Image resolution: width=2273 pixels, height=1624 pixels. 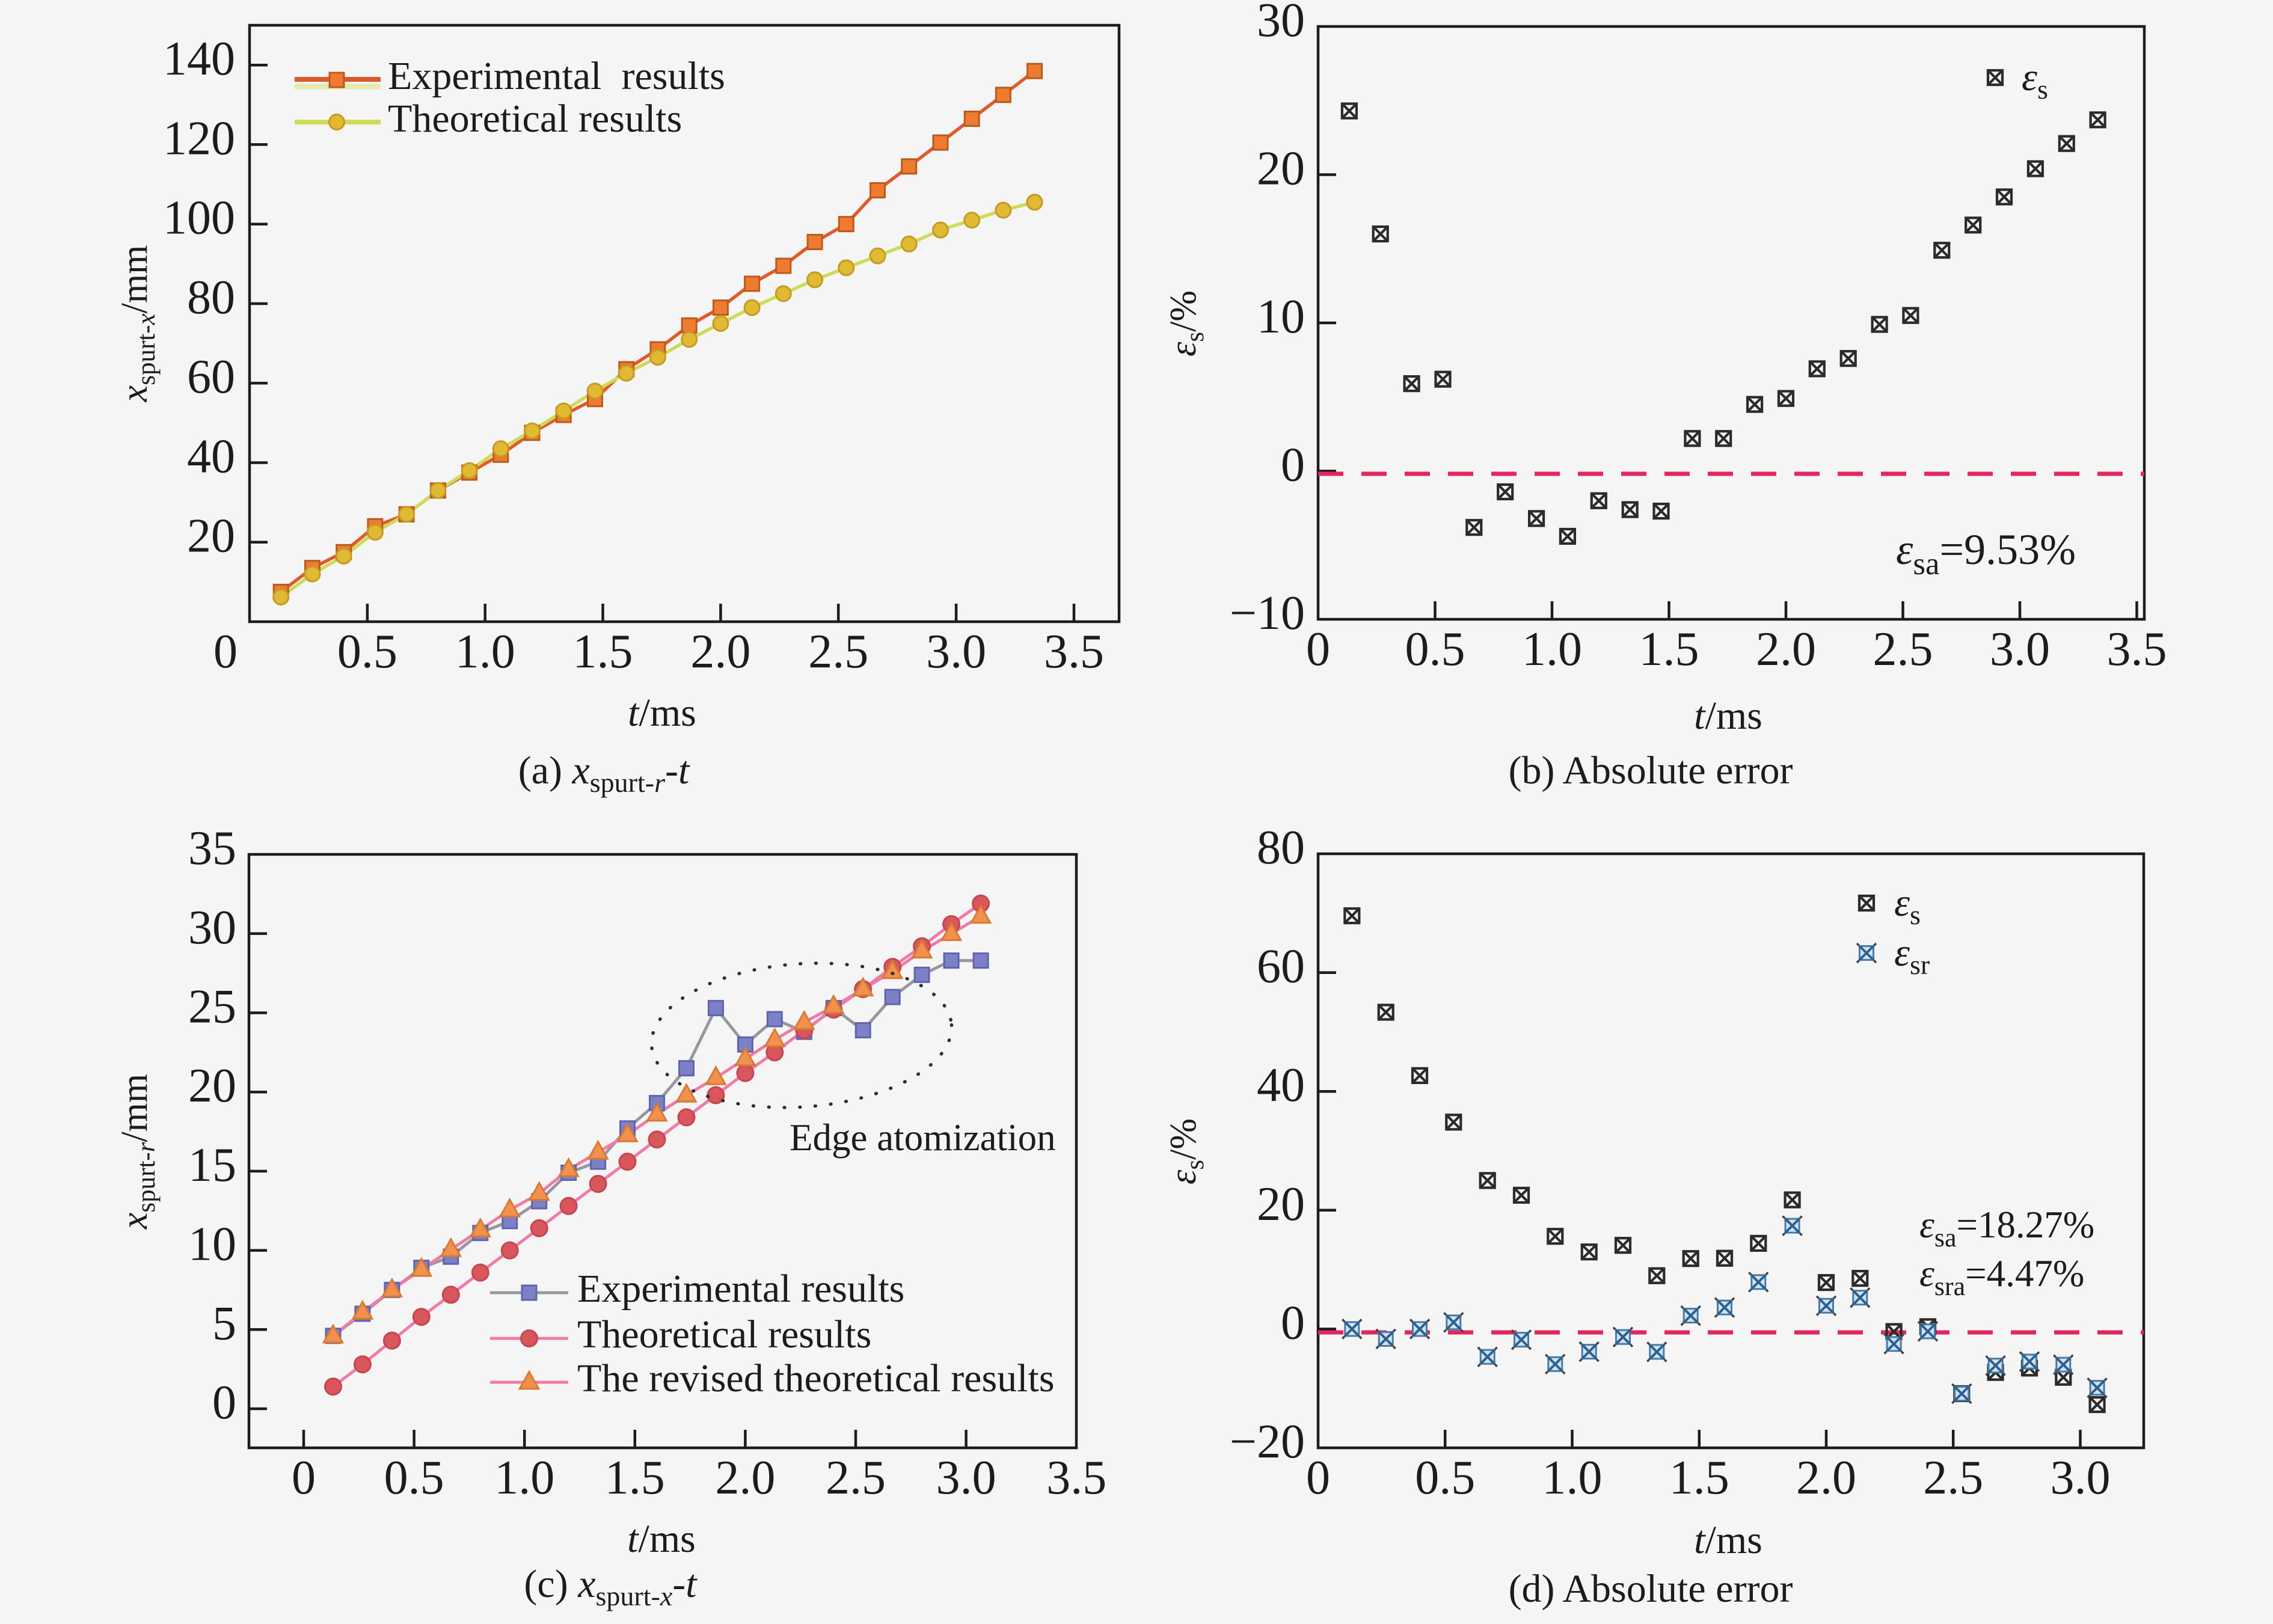 I want to click on svg-text: εsa=18.27%, so click(x=2007, y=1228).